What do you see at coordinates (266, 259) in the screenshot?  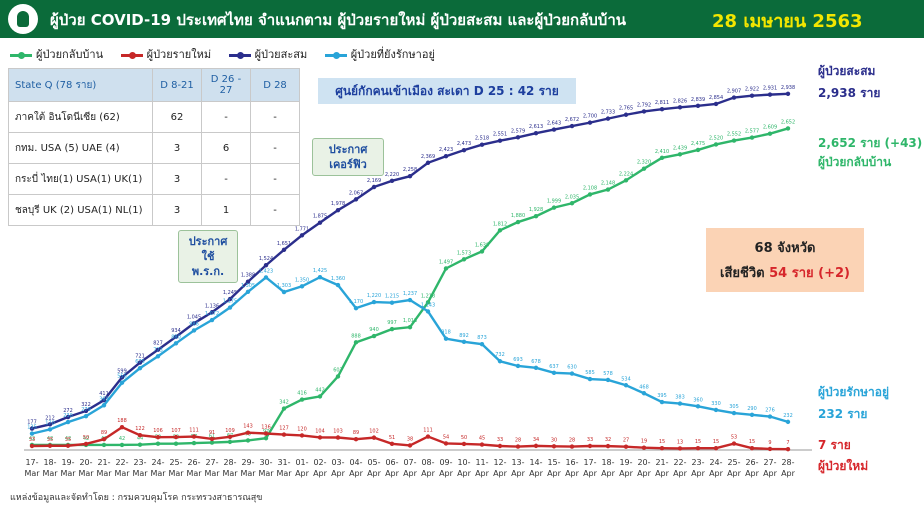 I see `data-label-cumulative: 1,524` at bounding box center [266, 259].